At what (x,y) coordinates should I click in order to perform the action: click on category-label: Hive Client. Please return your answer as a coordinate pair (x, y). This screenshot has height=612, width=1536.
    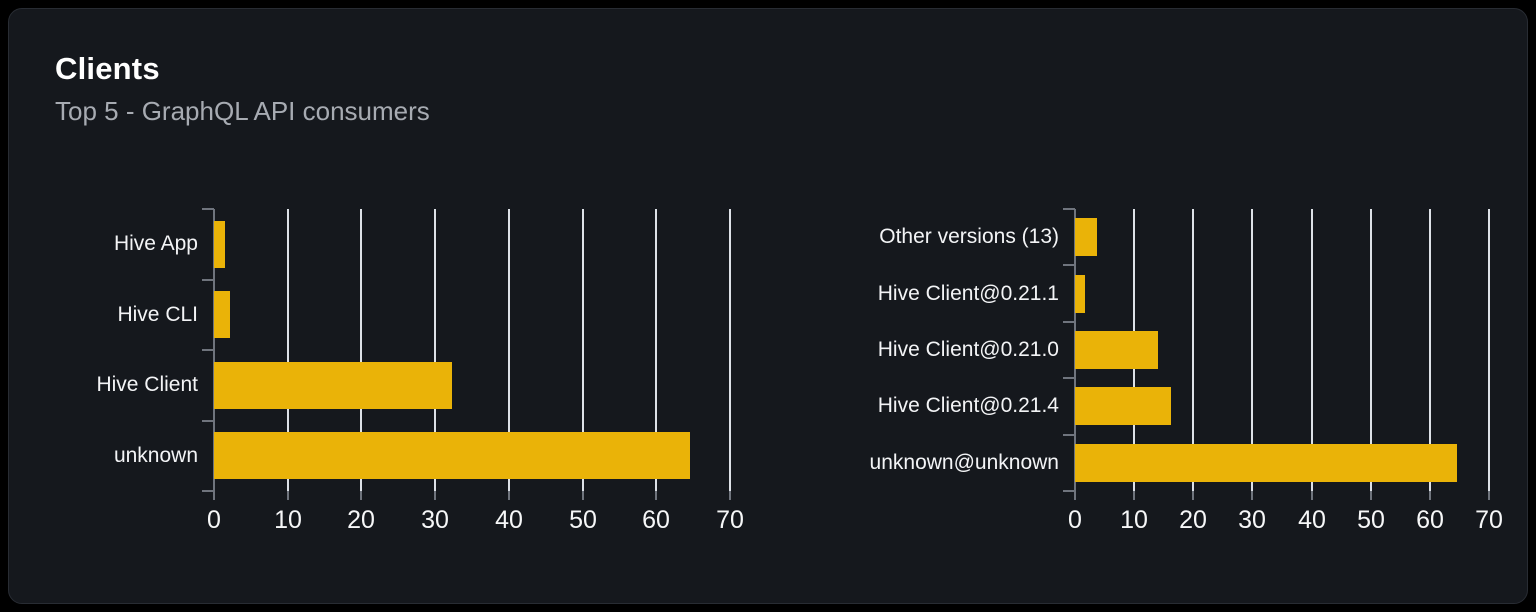
    Looking at the image, I should click on (147, 384).